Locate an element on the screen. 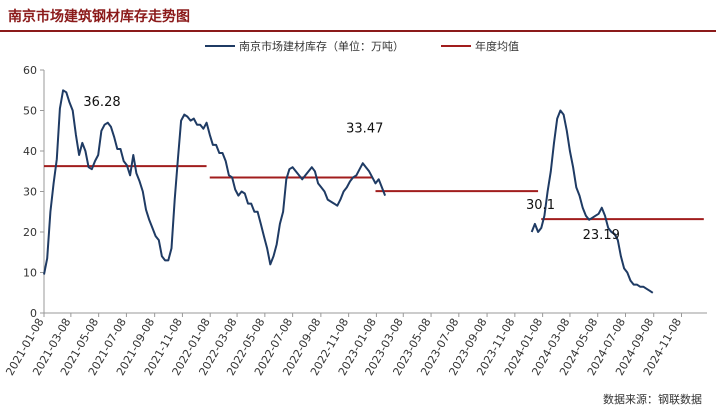  y-tick-label: 0 is located at coordinates (33, 313).